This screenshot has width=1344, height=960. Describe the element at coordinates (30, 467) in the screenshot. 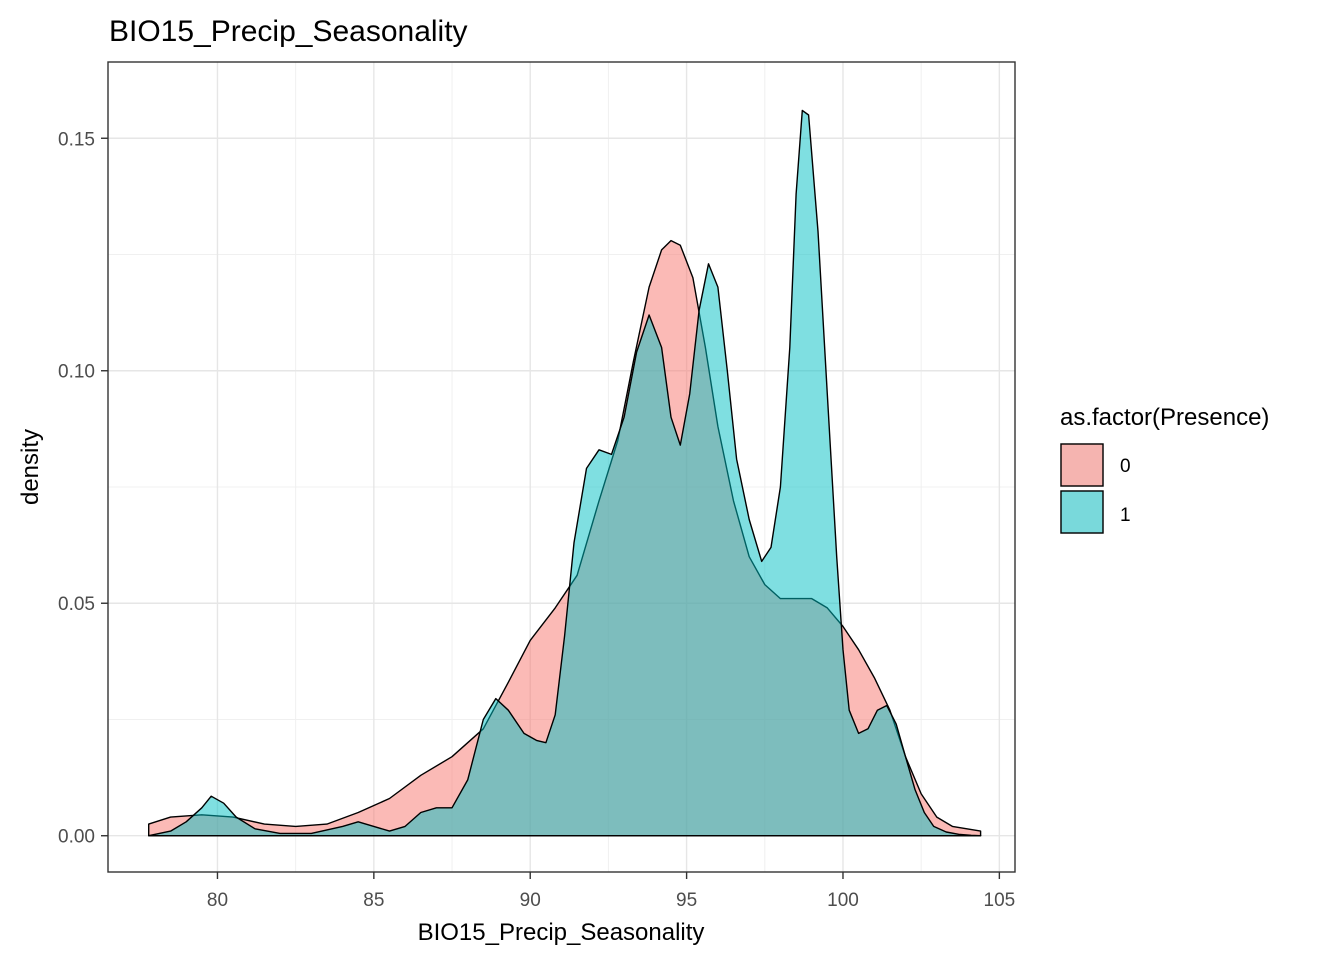

I see `y-axis-title: density` at that location.